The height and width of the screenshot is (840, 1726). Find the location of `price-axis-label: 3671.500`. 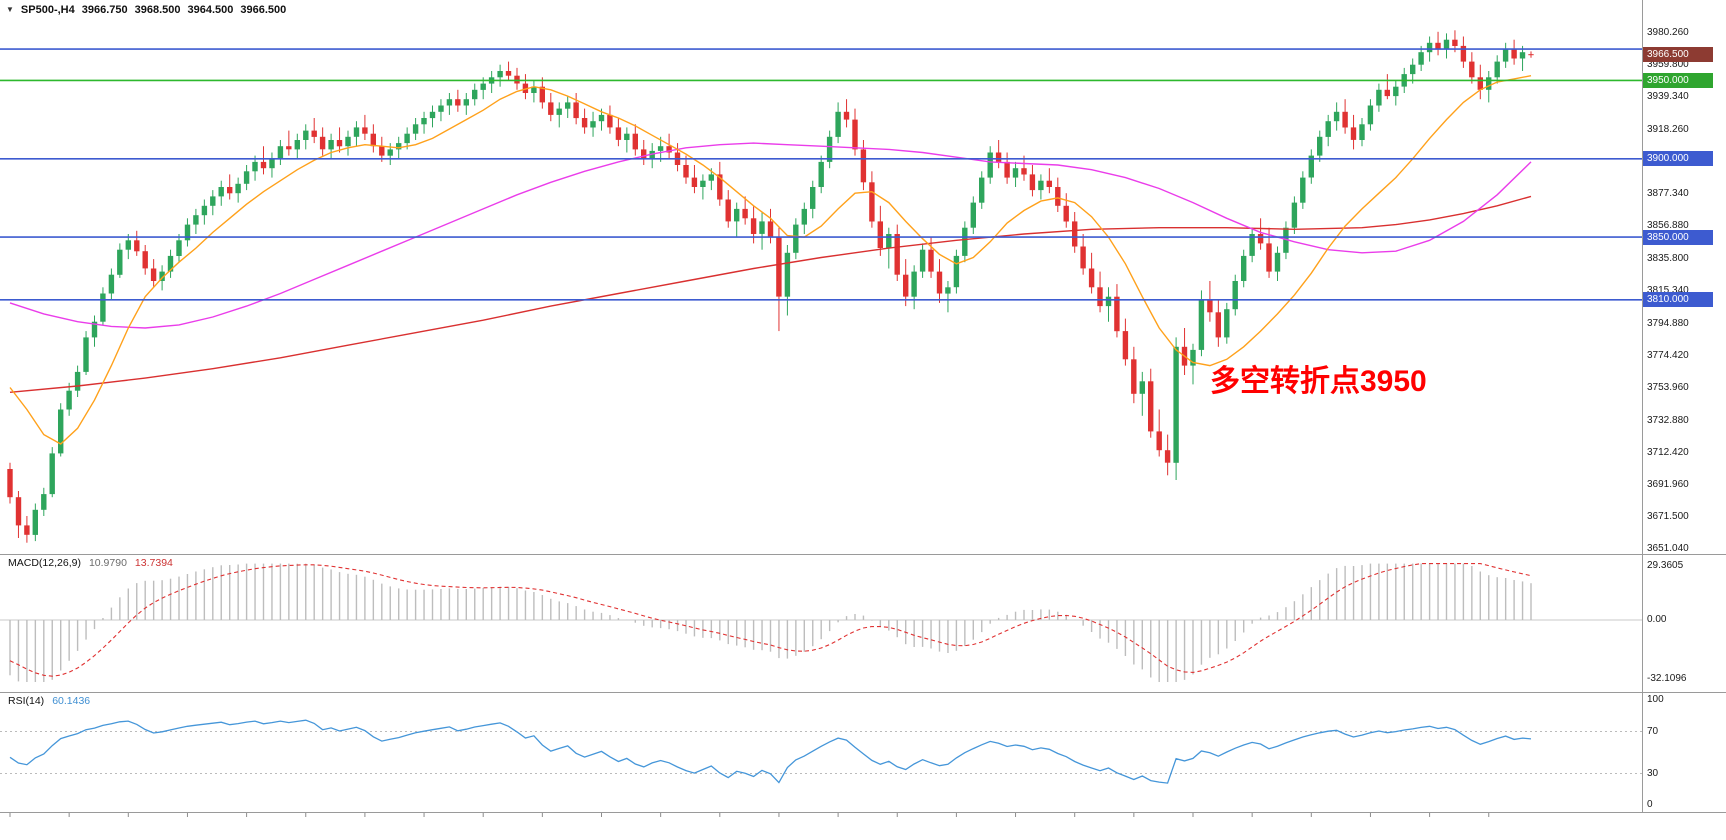

price-axis-label: 3671.500 is located at coordinates (1668, 516).